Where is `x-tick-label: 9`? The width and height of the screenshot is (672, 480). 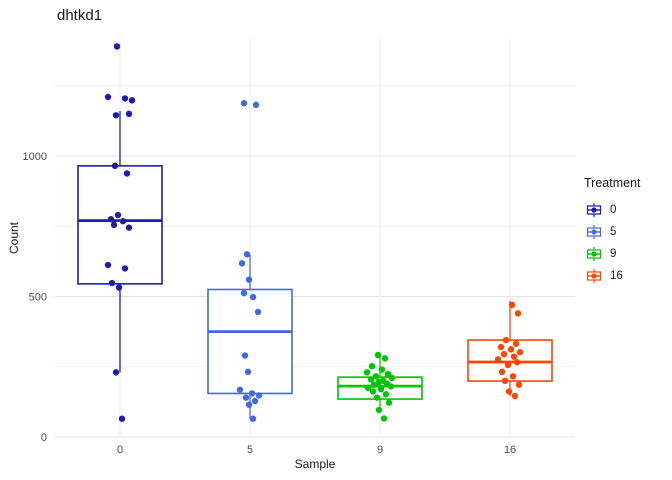
x-tick-label: 9 is located at coordinates (380, 450).